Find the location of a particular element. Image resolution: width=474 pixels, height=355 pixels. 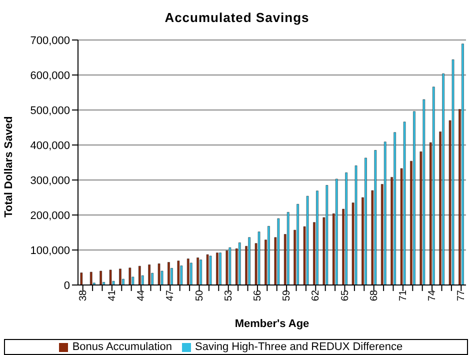

y-tick-label: 400,000 is located at coordinates (50, 146).